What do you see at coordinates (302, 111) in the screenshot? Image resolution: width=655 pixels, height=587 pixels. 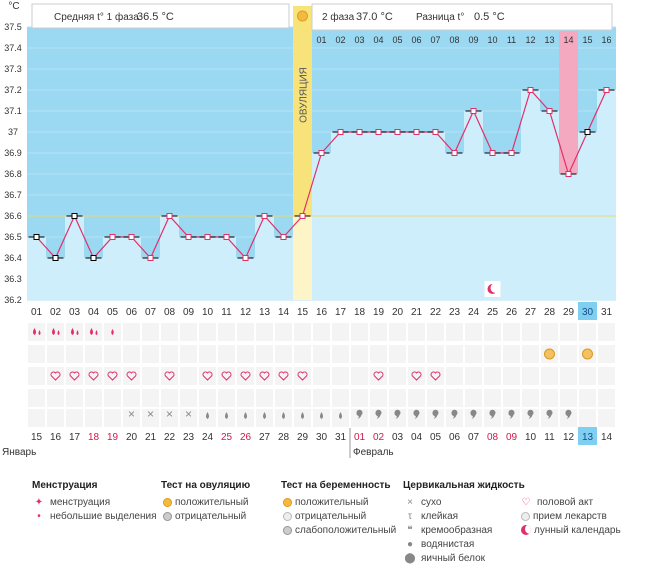 I see `ovulation-column` at bounding box center [302, 111].